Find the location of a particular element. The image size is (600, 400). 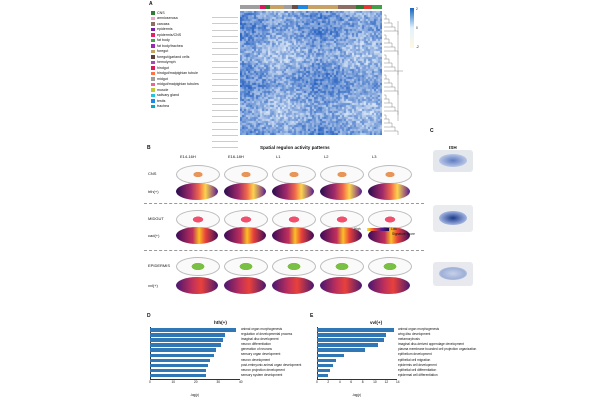

x-tick: 30 is located at coordinates (218, 382).